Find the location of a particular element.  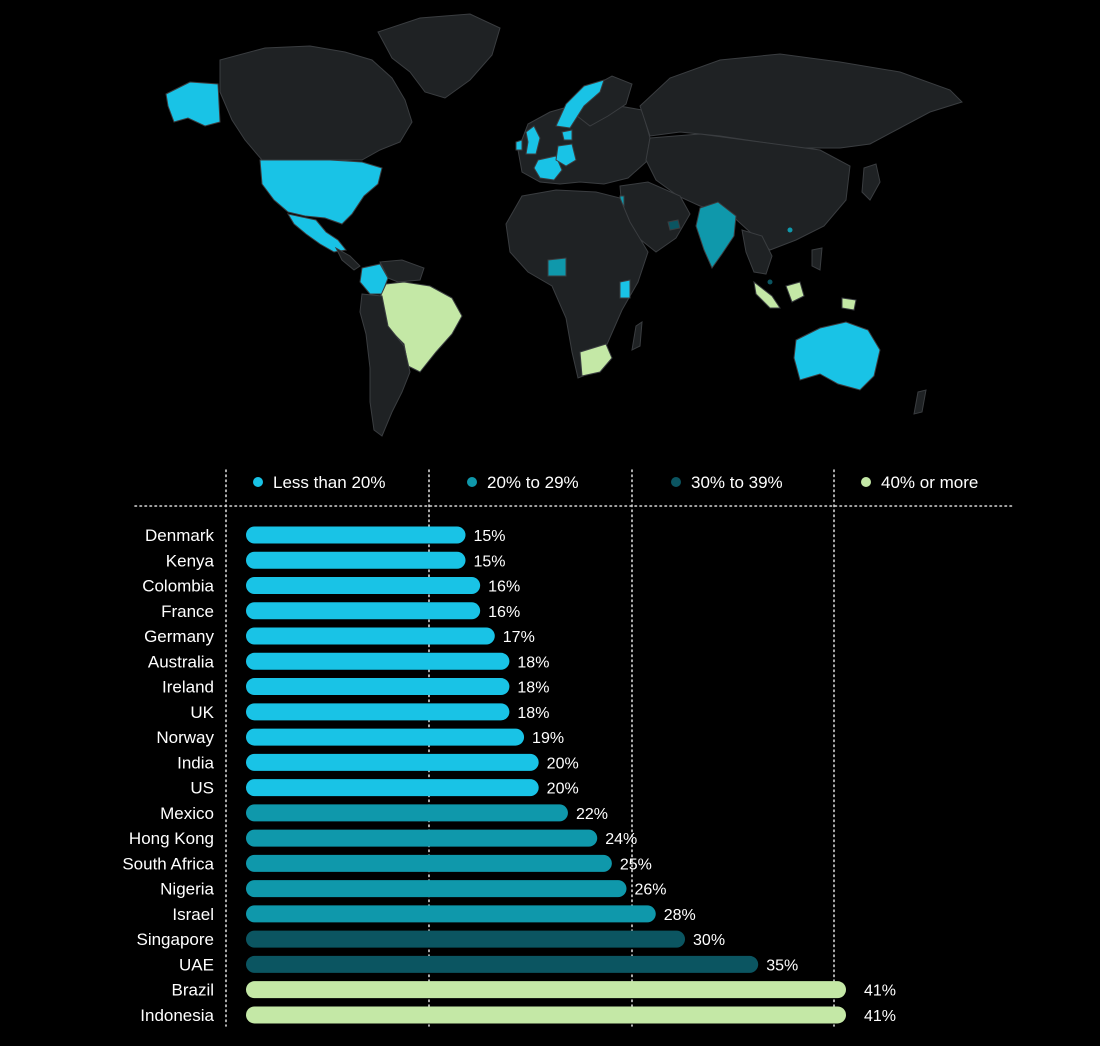

value-label: 30% is located at coordinates (709, 940).